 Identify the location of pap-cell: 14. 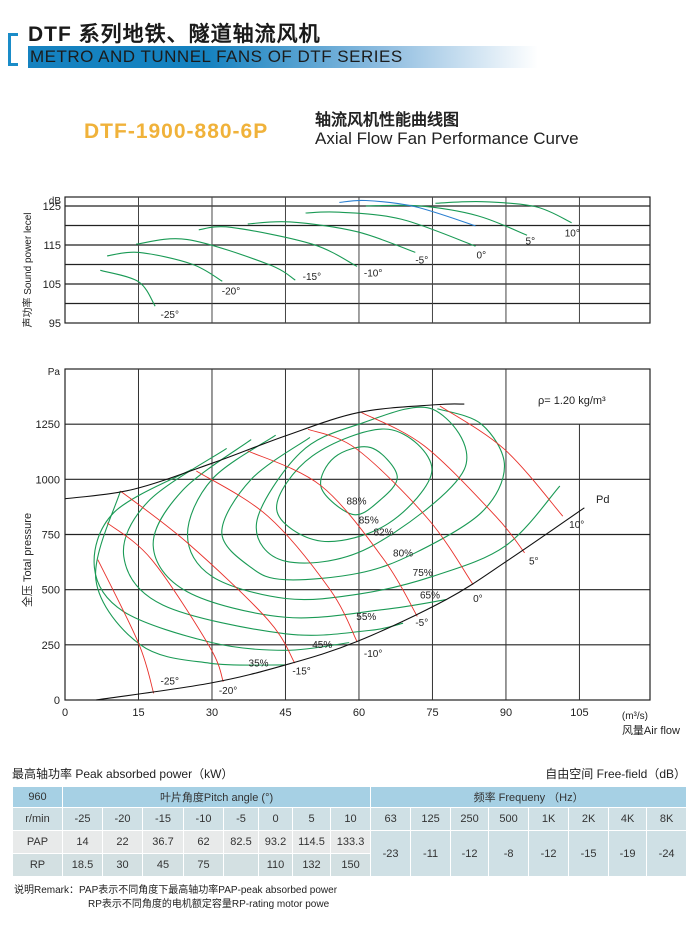
(82, 842).